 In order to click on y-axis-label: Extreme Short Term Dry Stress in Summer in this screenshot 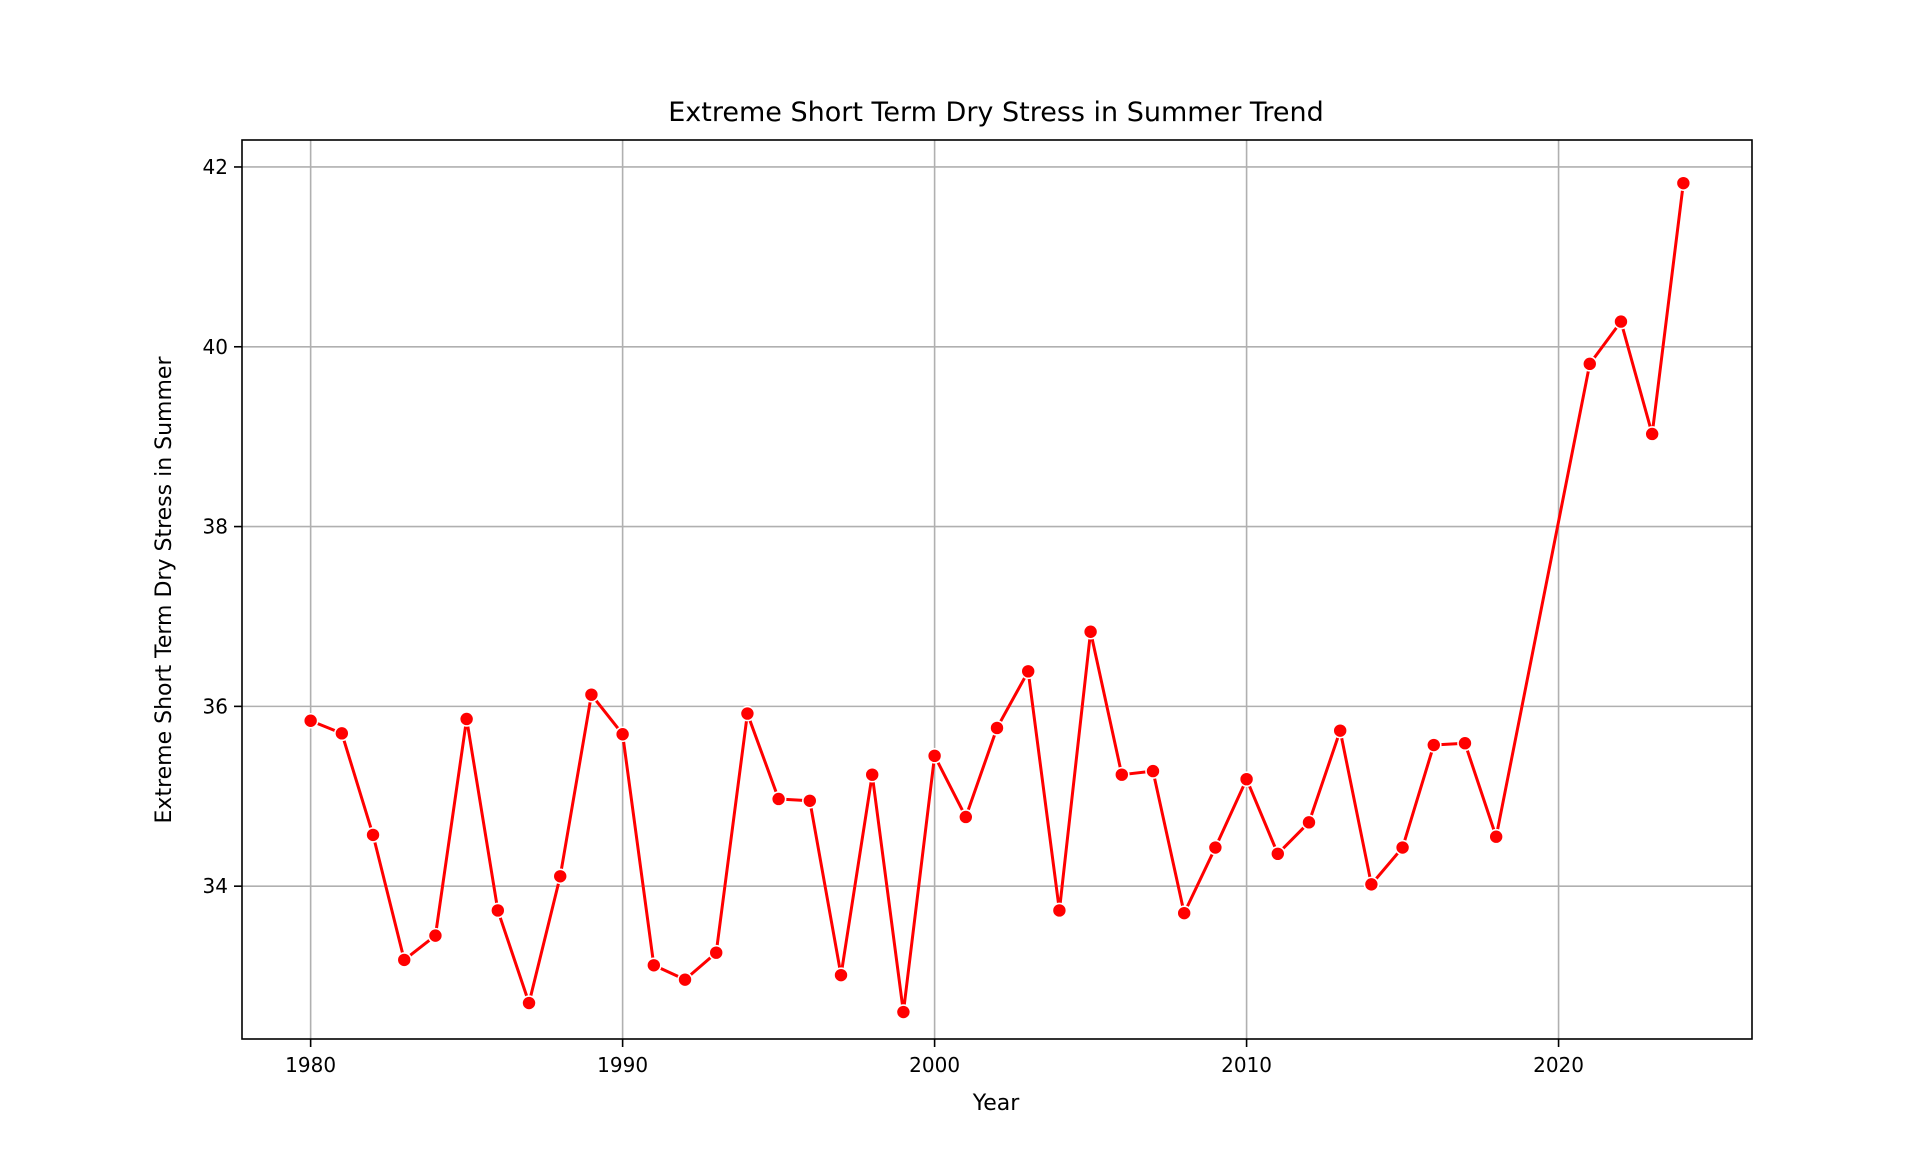, I will do `click(164, 590)`.